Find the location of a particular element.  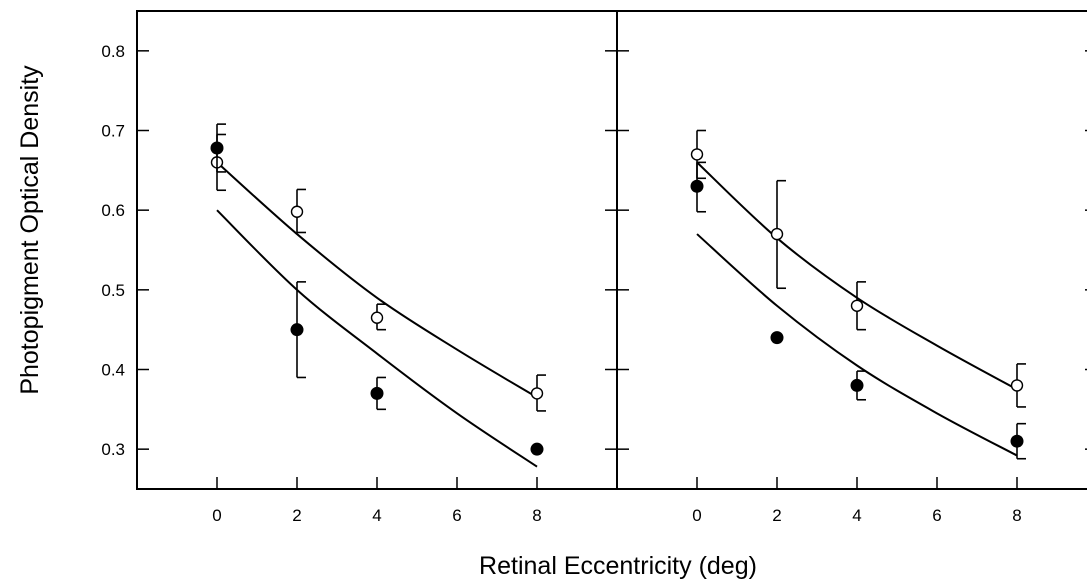

right-open-fit-curve is located at coordinates (857, 276).